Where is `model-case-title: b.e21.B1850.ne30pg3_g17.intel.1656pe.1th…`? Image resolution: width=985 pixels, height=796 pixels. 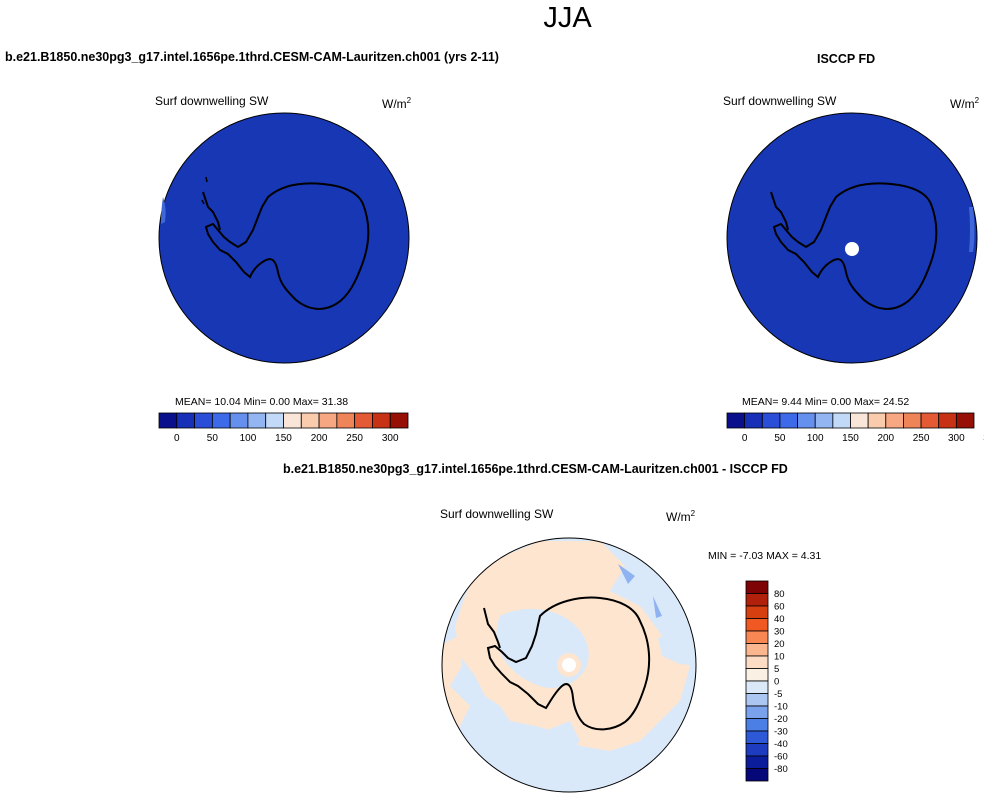 model-case-title: b.e21.B1850.ne30pg3_g17.intel.1656pe.1th… is located at coordinates (252, 57).